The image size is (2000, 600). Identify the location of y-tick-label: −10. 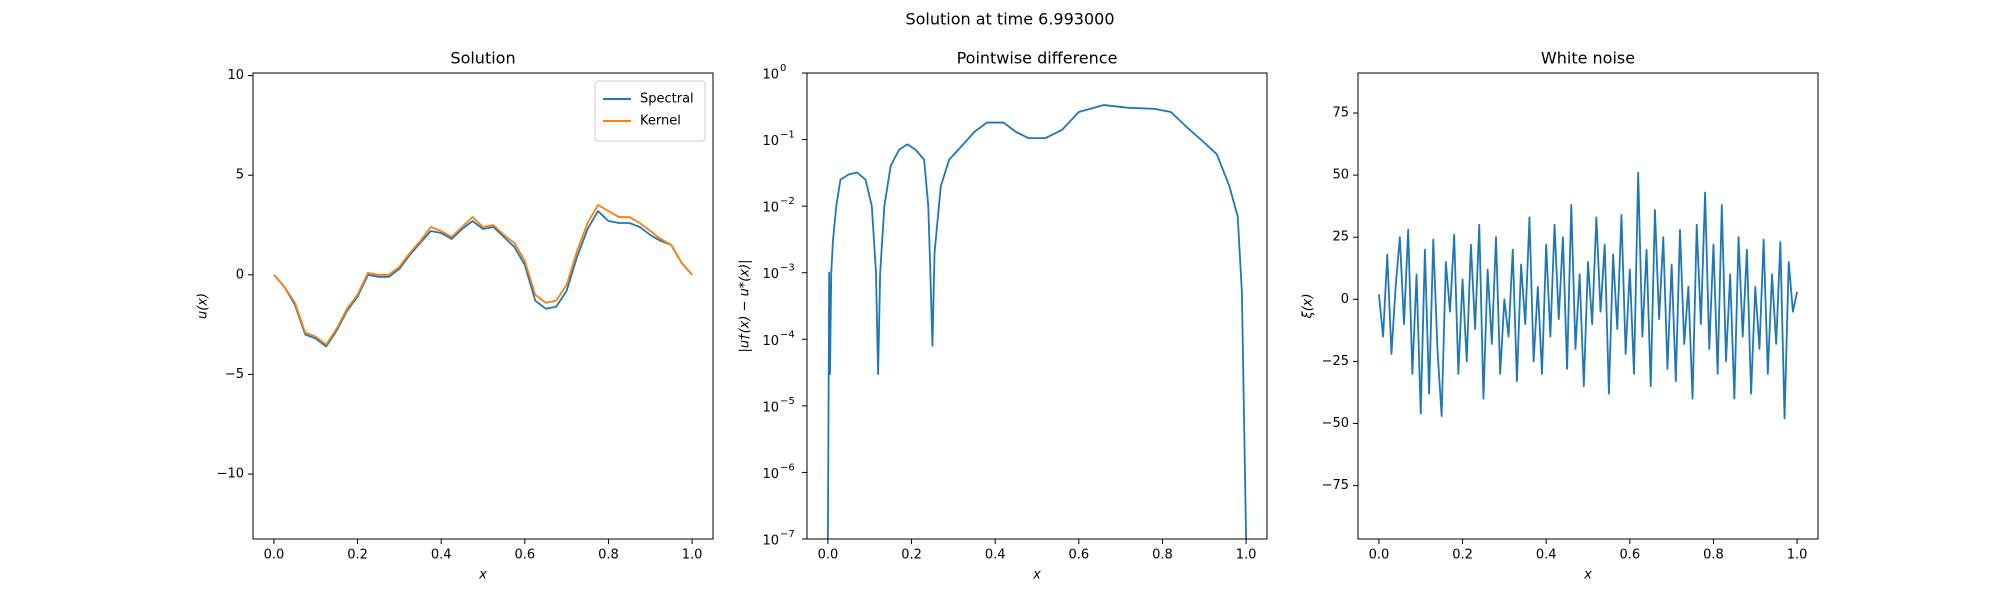
(230, 474).